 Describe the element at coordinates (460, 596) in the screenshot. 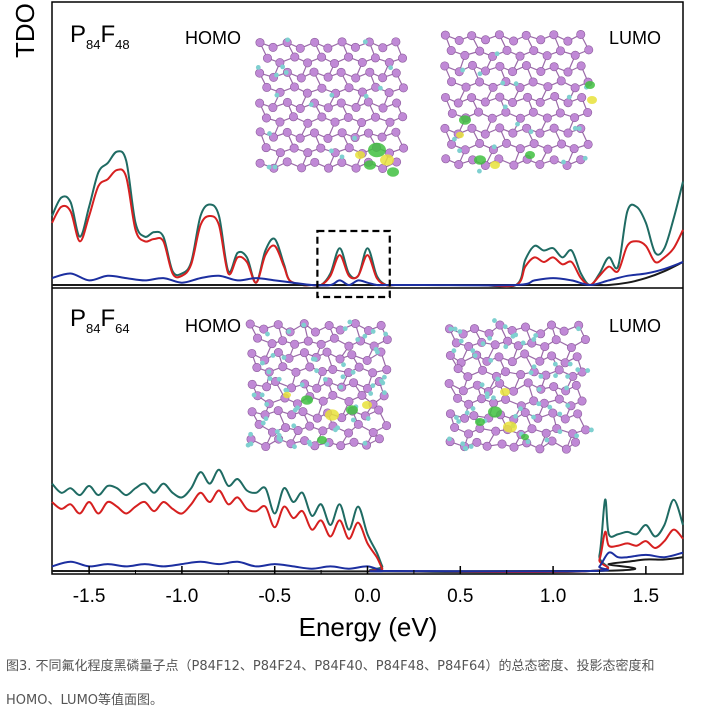

I see `x-tick-label: 0.5` at that location.